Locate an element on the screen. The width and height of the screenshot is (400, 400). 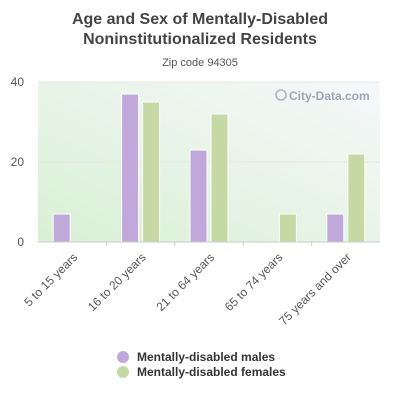
watermark: City-Data.com is located at coordinates (322, 96).